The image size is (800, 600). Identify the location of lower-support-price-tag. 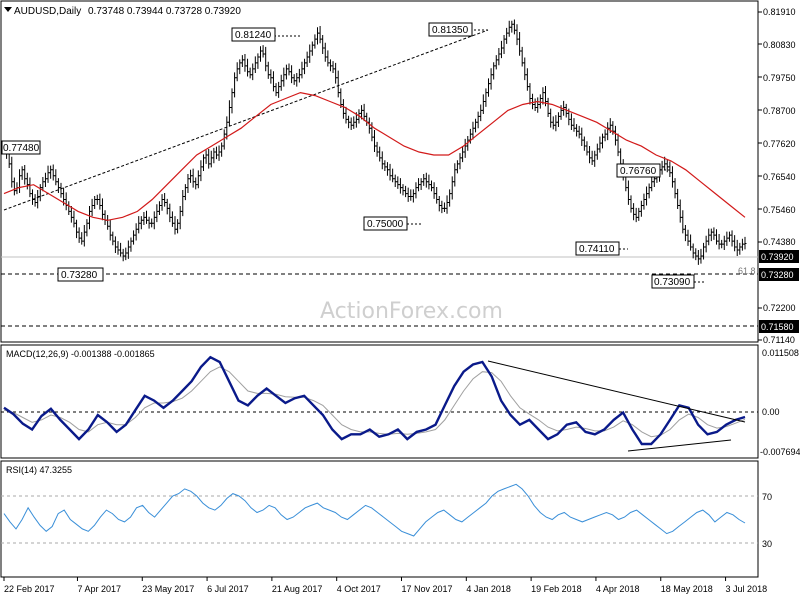
(779, 326).